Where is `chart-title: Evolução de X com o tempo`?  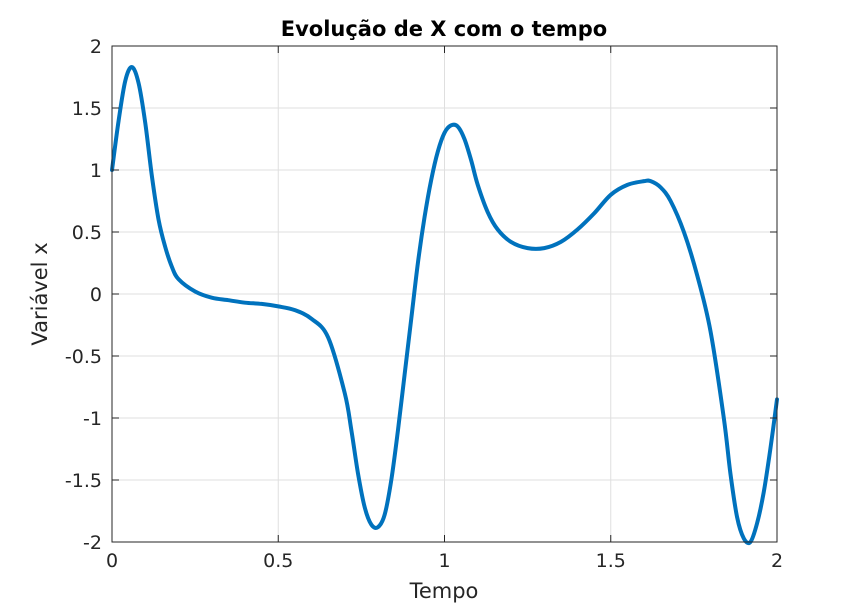
chart-title: Evolução de X com o tempo is located at coordinates (444, 29).